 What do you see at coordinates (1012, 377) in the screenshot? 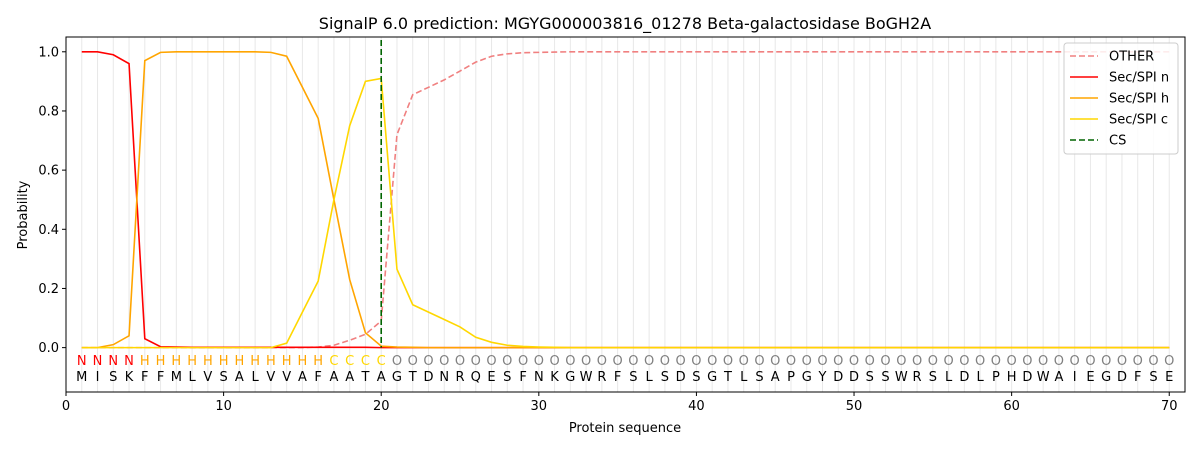
I see `residue-label: H` at bounding box center [1012, 377].